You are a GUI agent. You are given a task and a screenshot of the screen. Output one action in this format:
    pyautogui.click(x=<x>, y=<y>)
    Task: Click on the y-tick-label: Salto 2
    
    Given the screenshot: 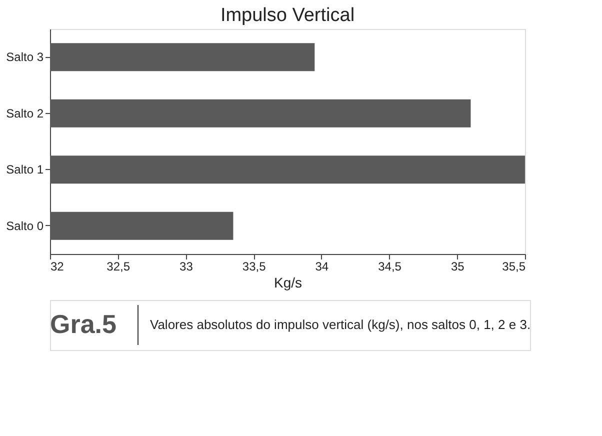 What is the action you would take?
    pyautogui.click(x=25, y=113)
    